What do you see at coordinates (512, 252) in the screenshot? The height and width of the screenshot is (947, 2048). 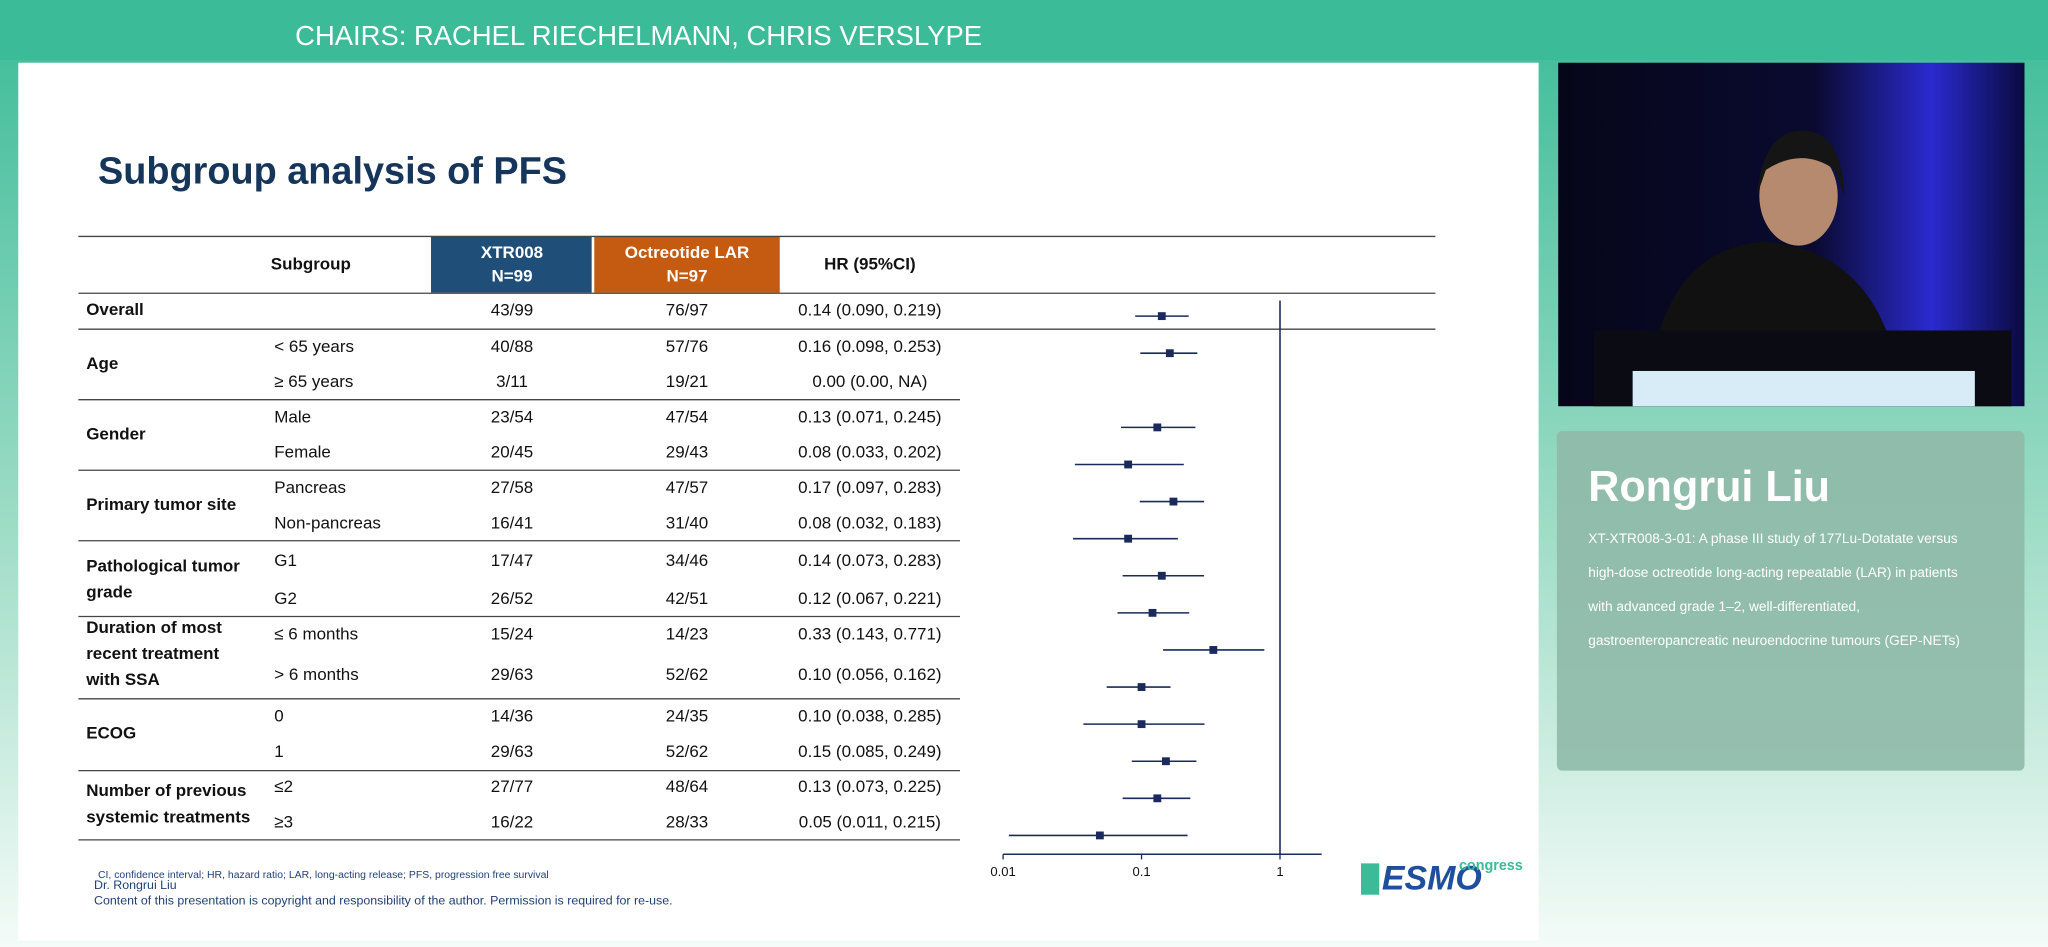 I see `column-header: XTR008` at bounding box center [512, 252].